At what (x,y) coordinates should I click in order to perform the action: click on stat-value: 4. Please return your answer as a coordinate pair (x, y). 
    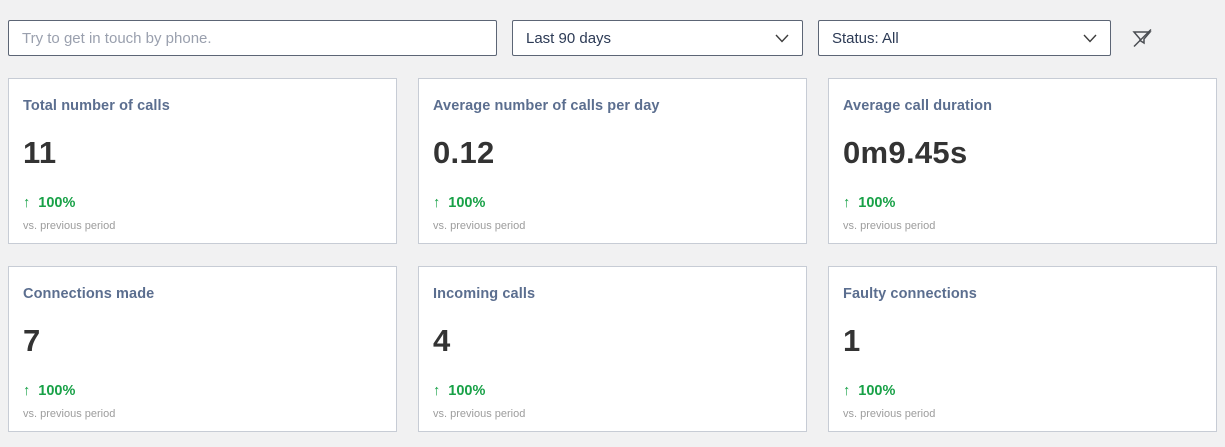
    Looking at the image, I should click on (442, 340).